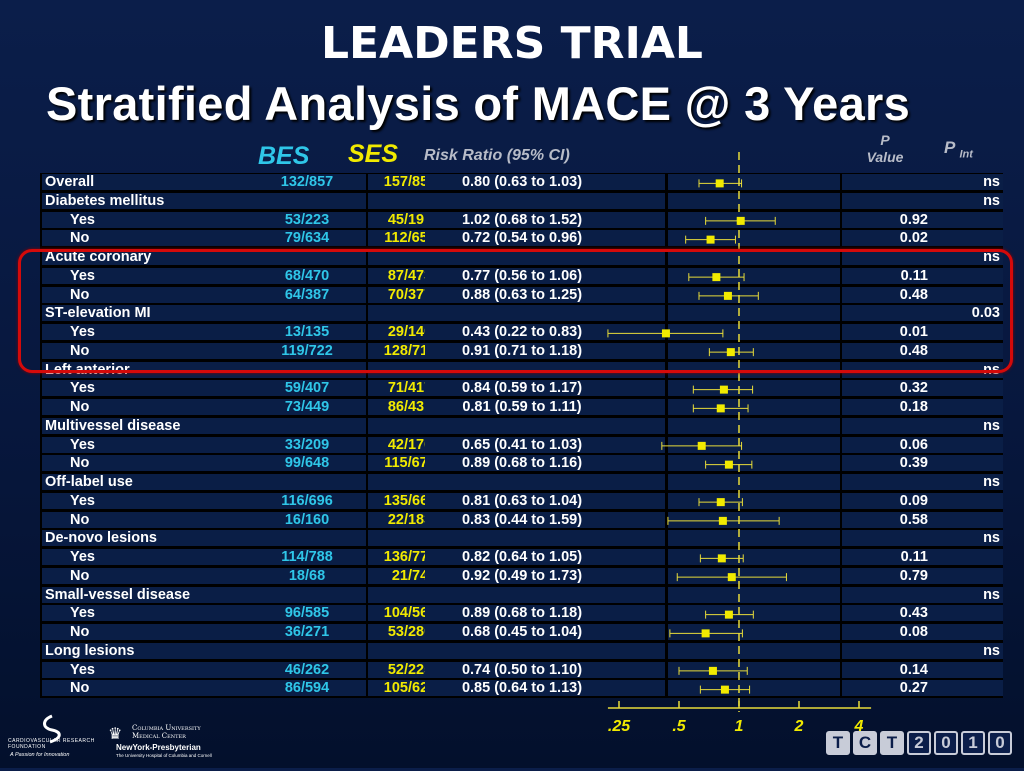 The image size is (1024, 771). I want to click on x-tick-label: .5, so click(679, 726).